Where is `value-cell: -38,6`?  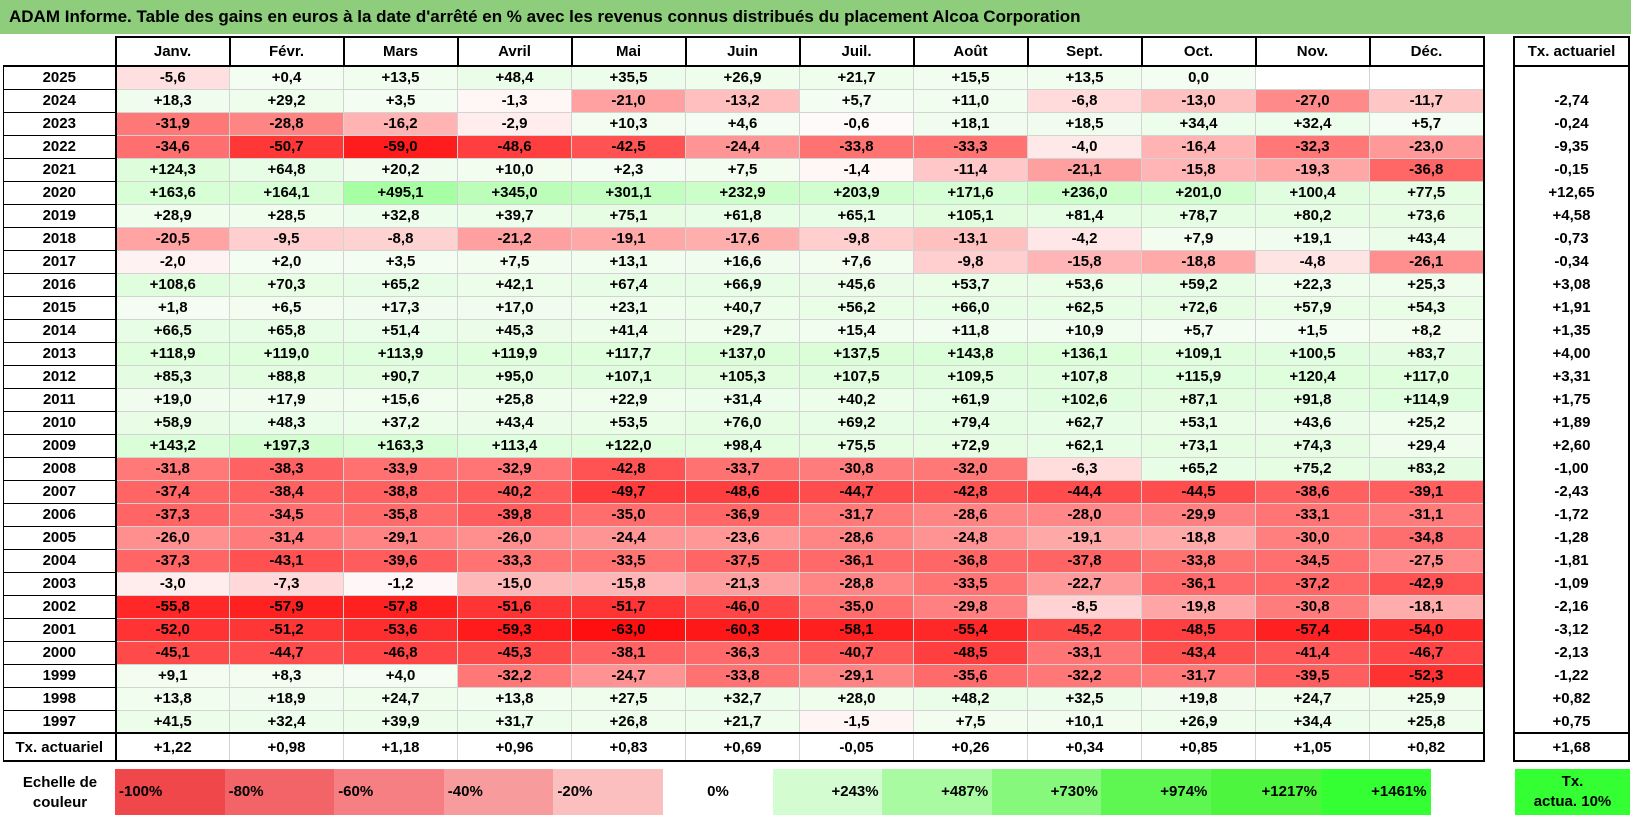 value-cell: -38,6 is located at coordinates (1312, 491).